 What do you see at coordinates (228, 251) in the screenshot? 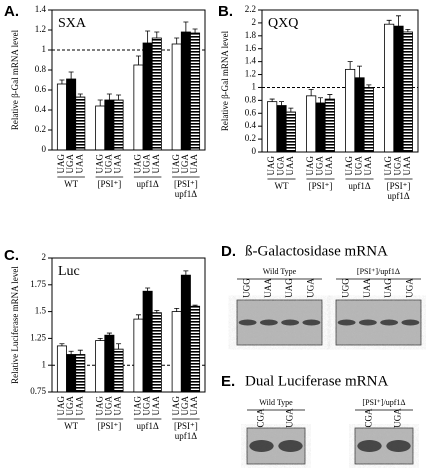
I see `panel-label: D.` at bounding box center [228, 251].